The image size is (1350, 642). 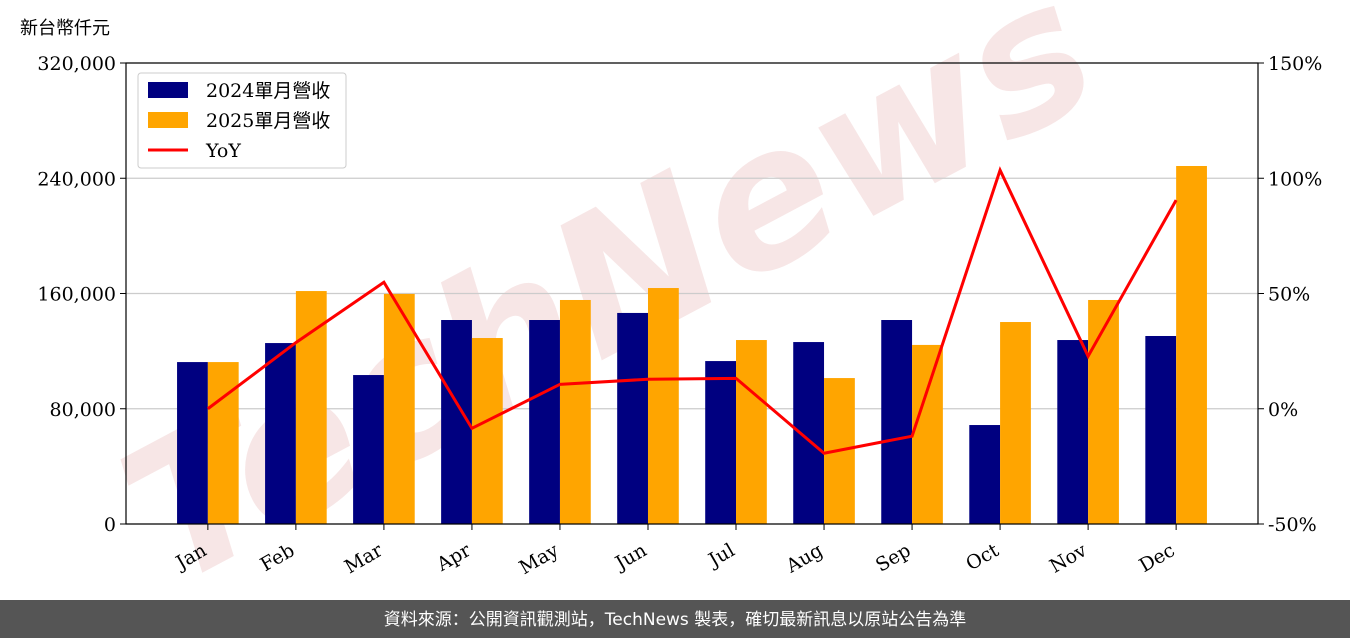 I want to click on footer-text: 資料來源：公開資訊觀測站，TechNews 製表，確切最新訊息以原站公告為準, so click(x=675, y=620).